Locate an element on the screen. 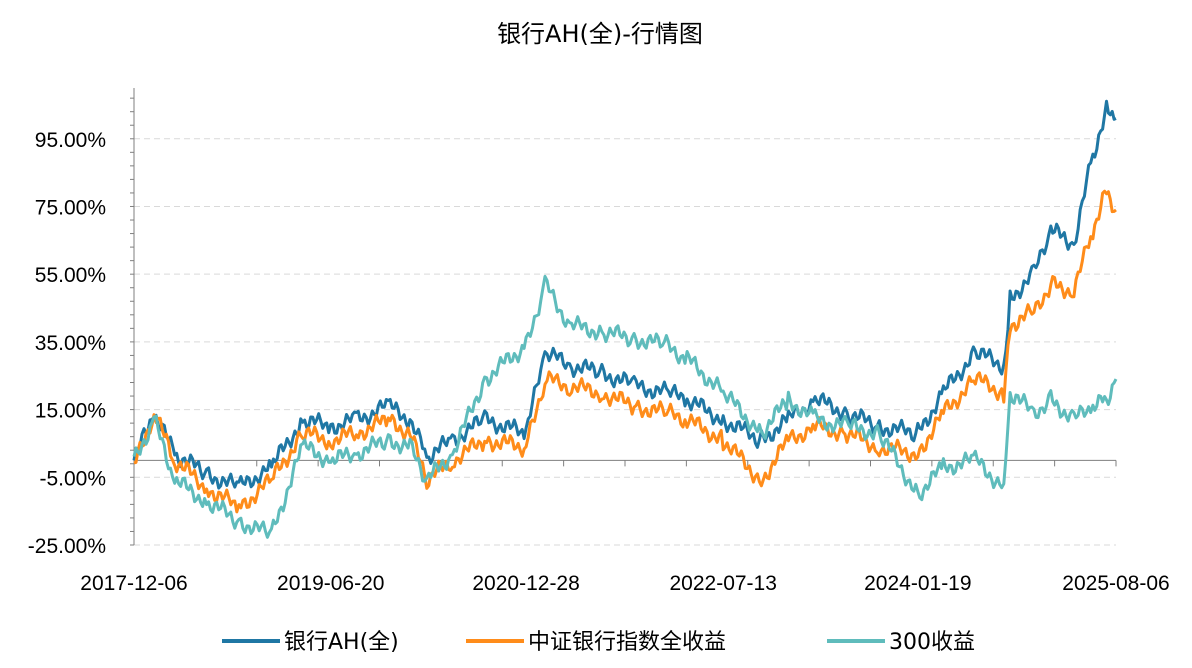 This screenshot has height=668, width=1192. x-tick-label: 2024-01-19 is located at coordinates (917, 583).